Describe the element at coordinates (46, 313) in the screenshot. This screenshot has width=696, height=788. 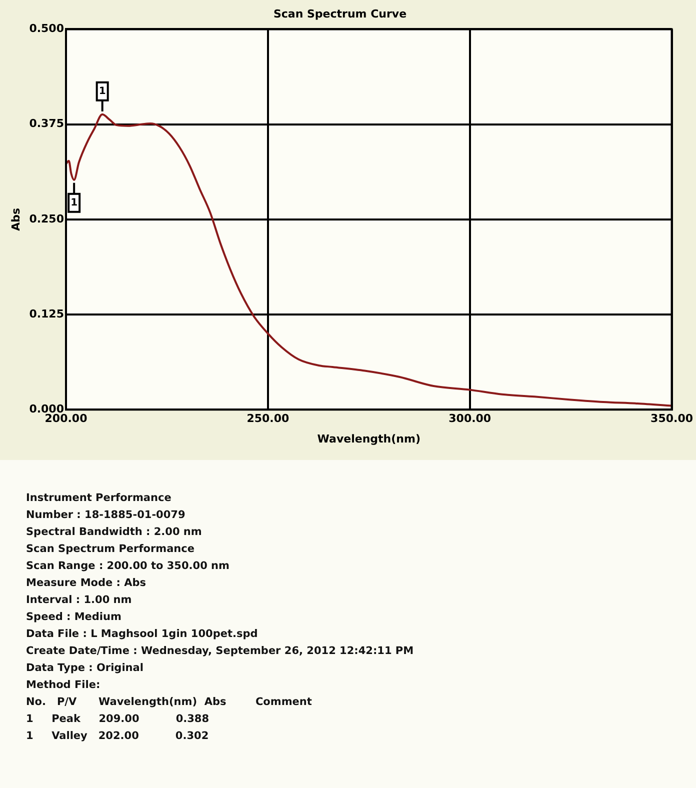
I see `y-tick-label: 0.125` at that location.